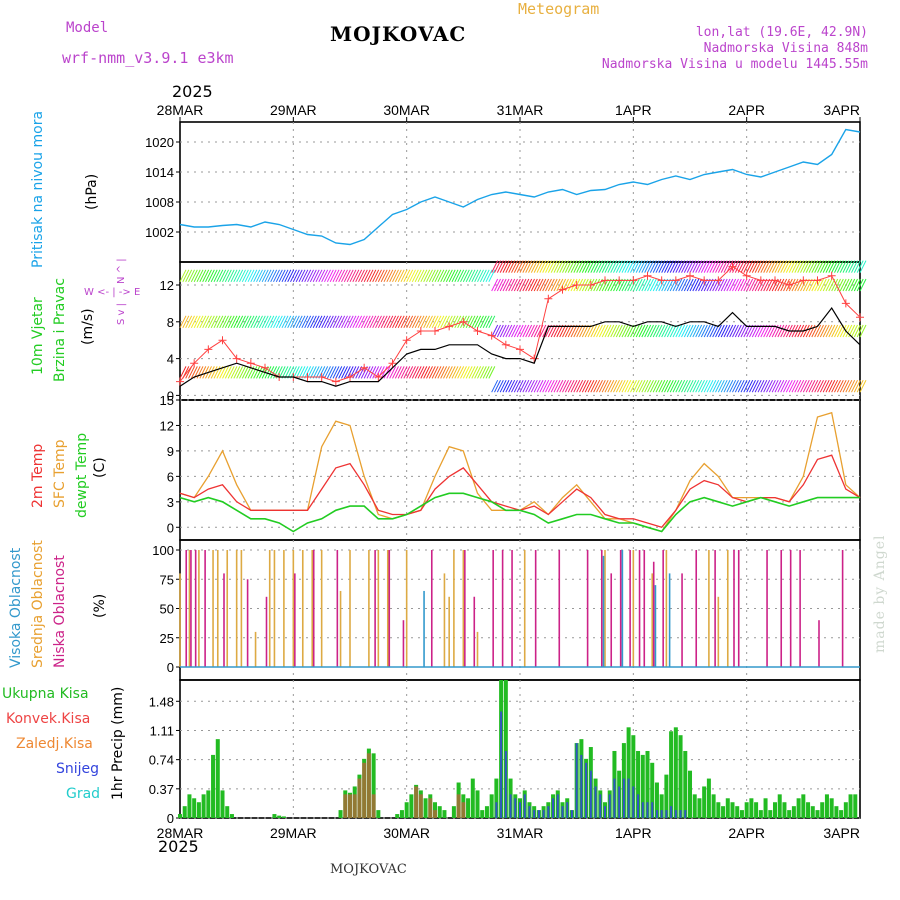 The image size is (900, 900). I want to click on x-tick-label-top: 30MAR, so click(406, 110).